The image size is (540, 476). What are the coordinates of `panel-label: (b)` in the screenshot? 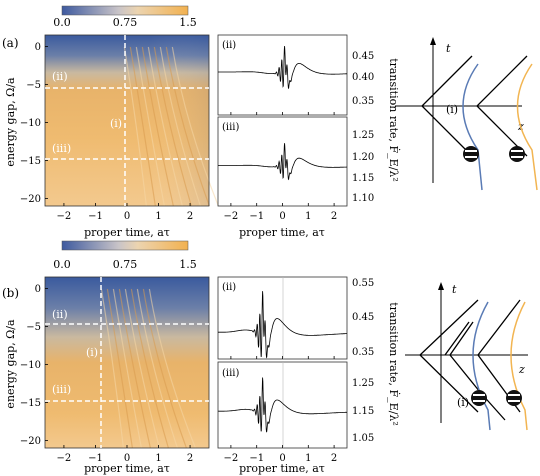 It's located at (10, 293).